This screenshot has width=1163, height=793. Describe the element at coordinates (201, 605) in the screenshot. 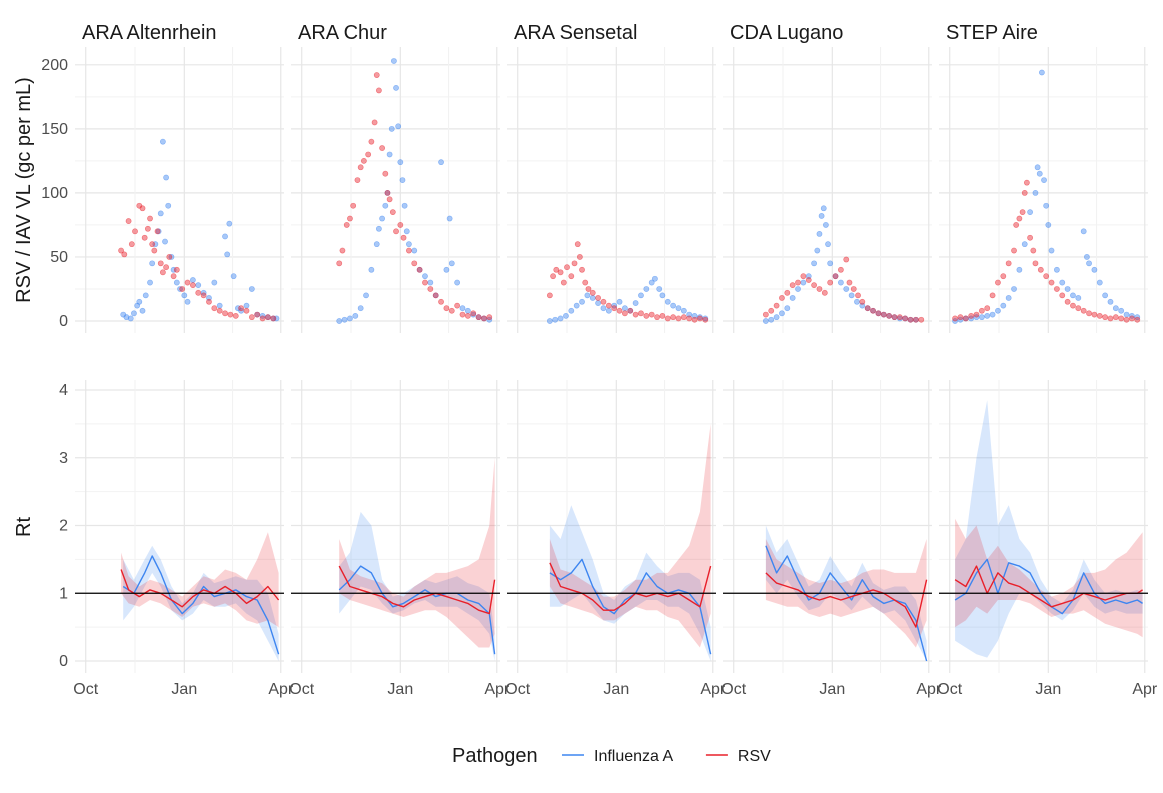

I see `rt-line-influenza-a` at that location.